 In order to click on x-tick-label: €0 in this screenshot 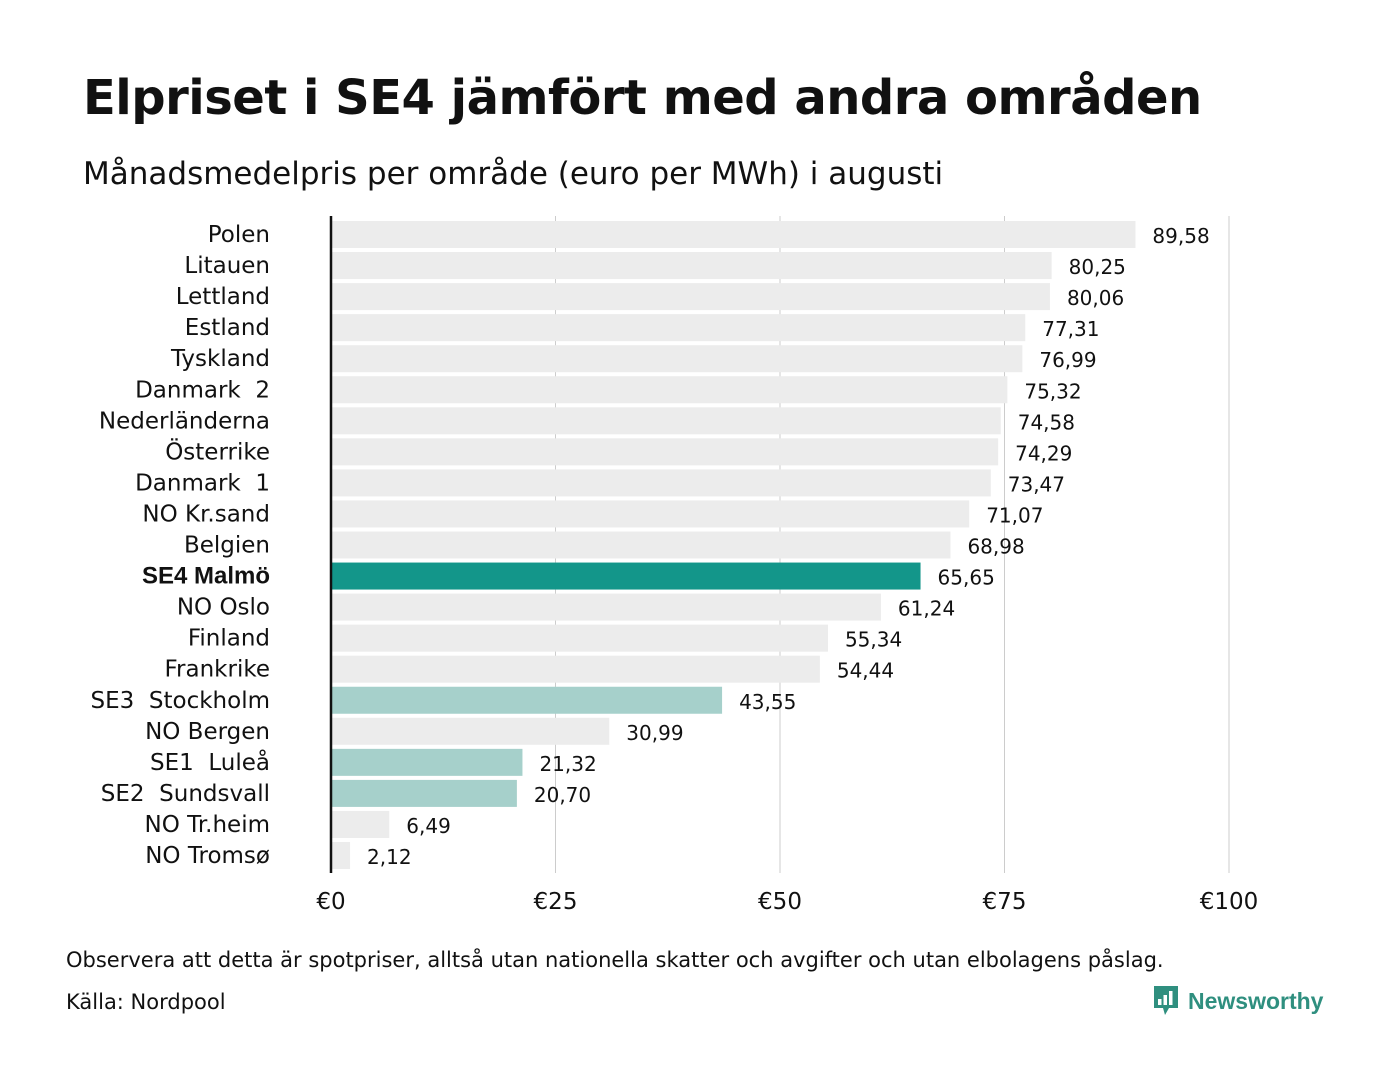, I will do `click(330, 902)`.